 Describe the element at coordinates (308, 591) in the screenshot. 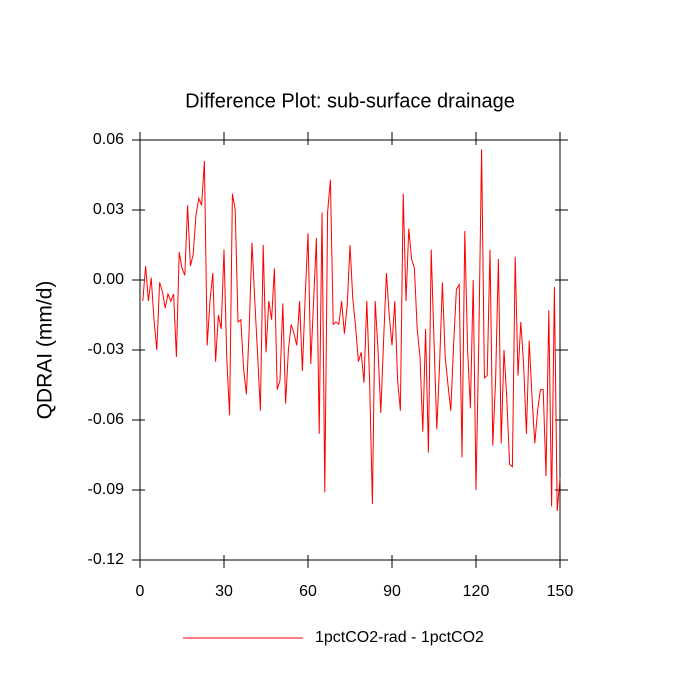

I see `x-tick-label: 60` at that location.